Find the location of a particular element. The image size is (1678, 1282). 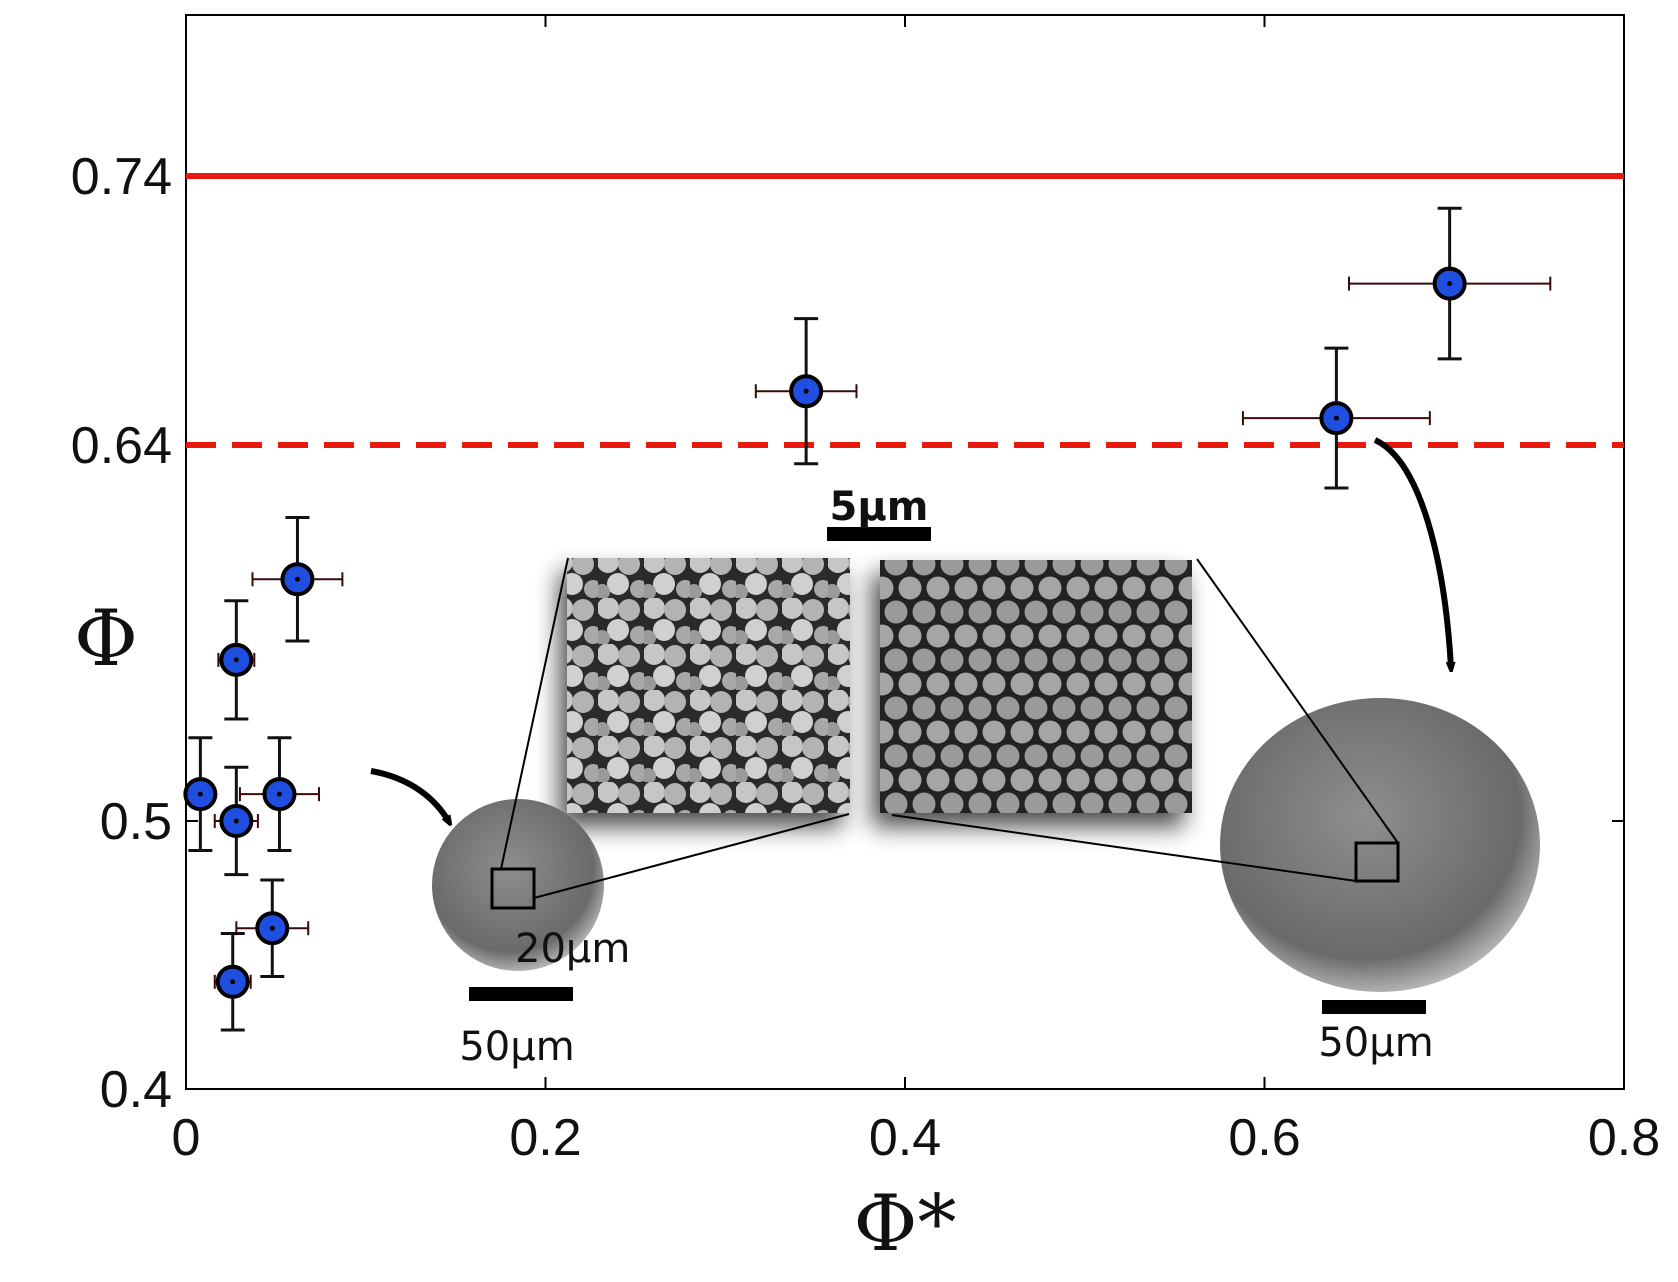

arrow-to-large-particle is located at coordinates (1412, 552).